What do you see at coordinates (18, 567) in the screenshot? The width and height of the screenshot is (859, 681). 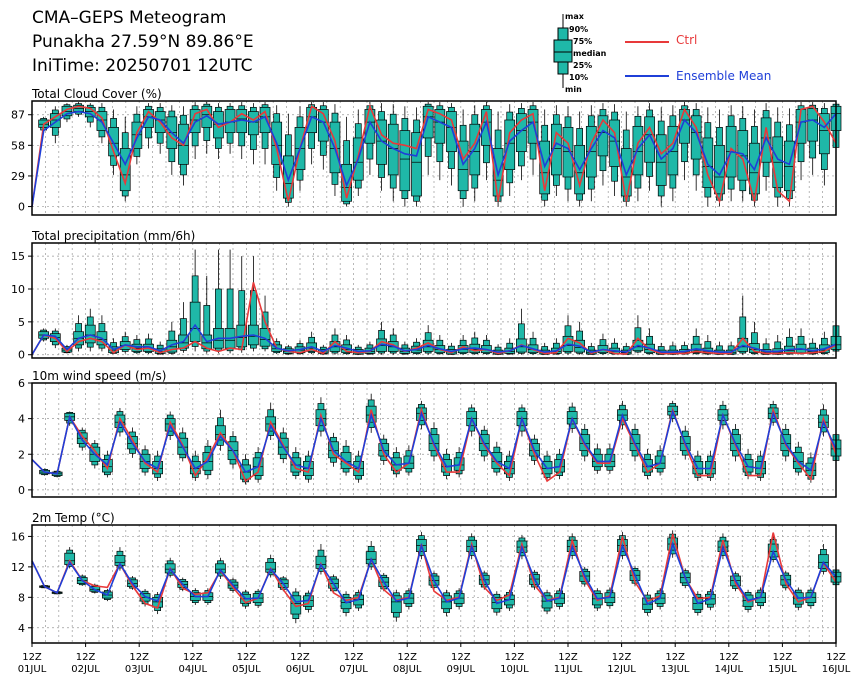 I see `y-tick-label: 12` at bounding box center [18, 567].